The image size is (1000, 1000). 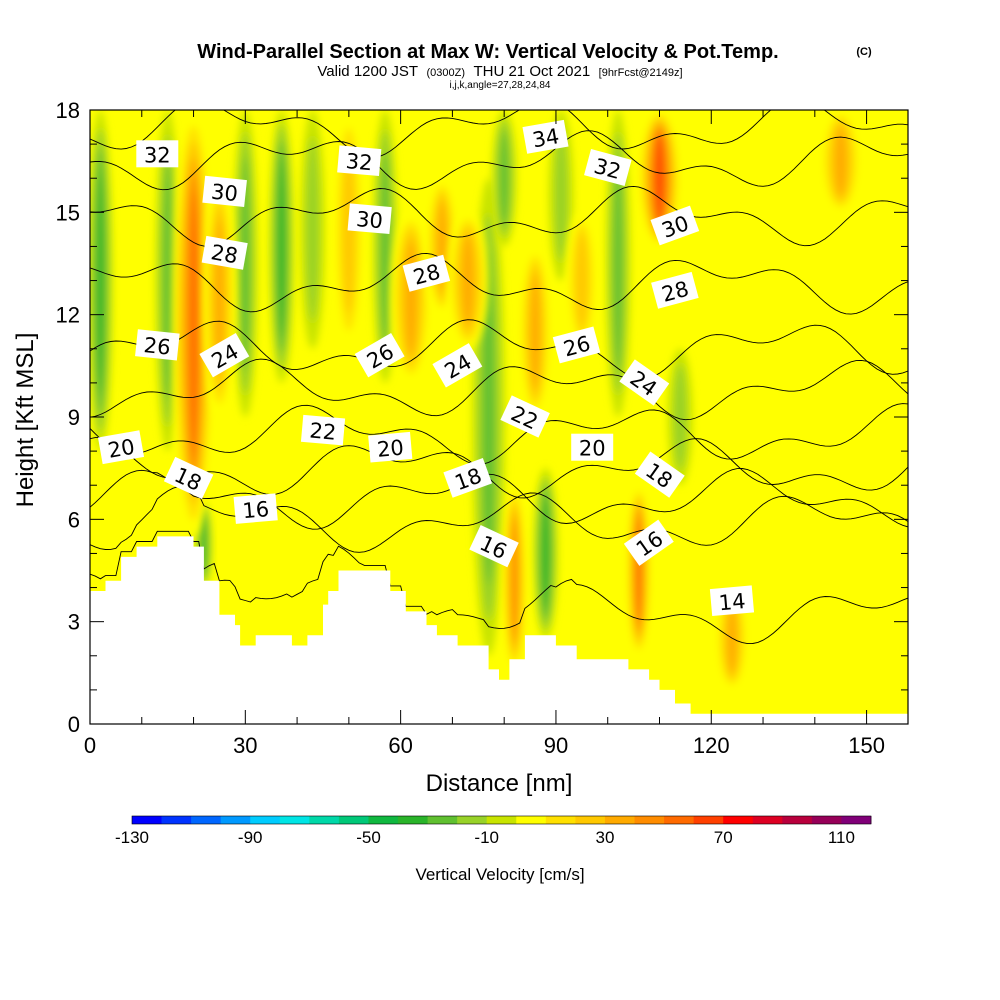 I want to click on contour-label-text: 34, so click(x=546, y=138).